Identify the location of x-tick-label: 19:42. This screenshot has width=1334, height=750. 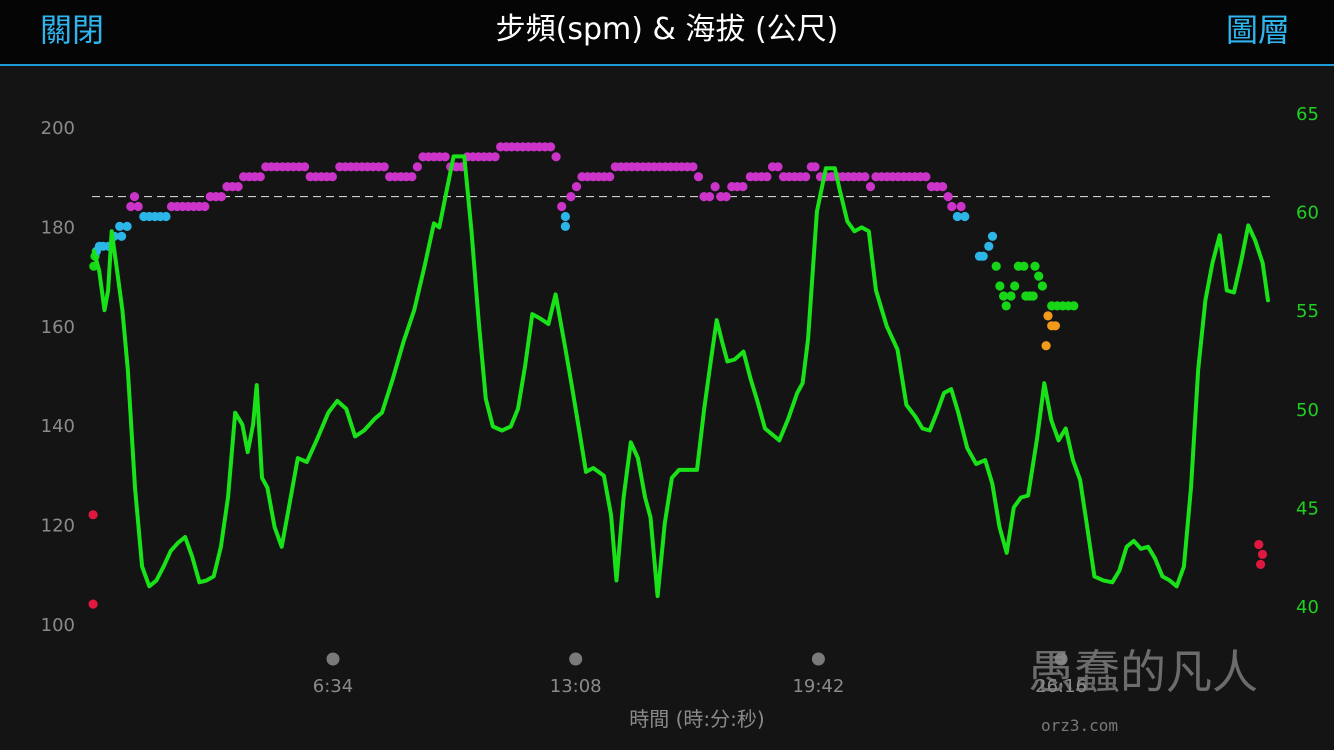
(818, 686).